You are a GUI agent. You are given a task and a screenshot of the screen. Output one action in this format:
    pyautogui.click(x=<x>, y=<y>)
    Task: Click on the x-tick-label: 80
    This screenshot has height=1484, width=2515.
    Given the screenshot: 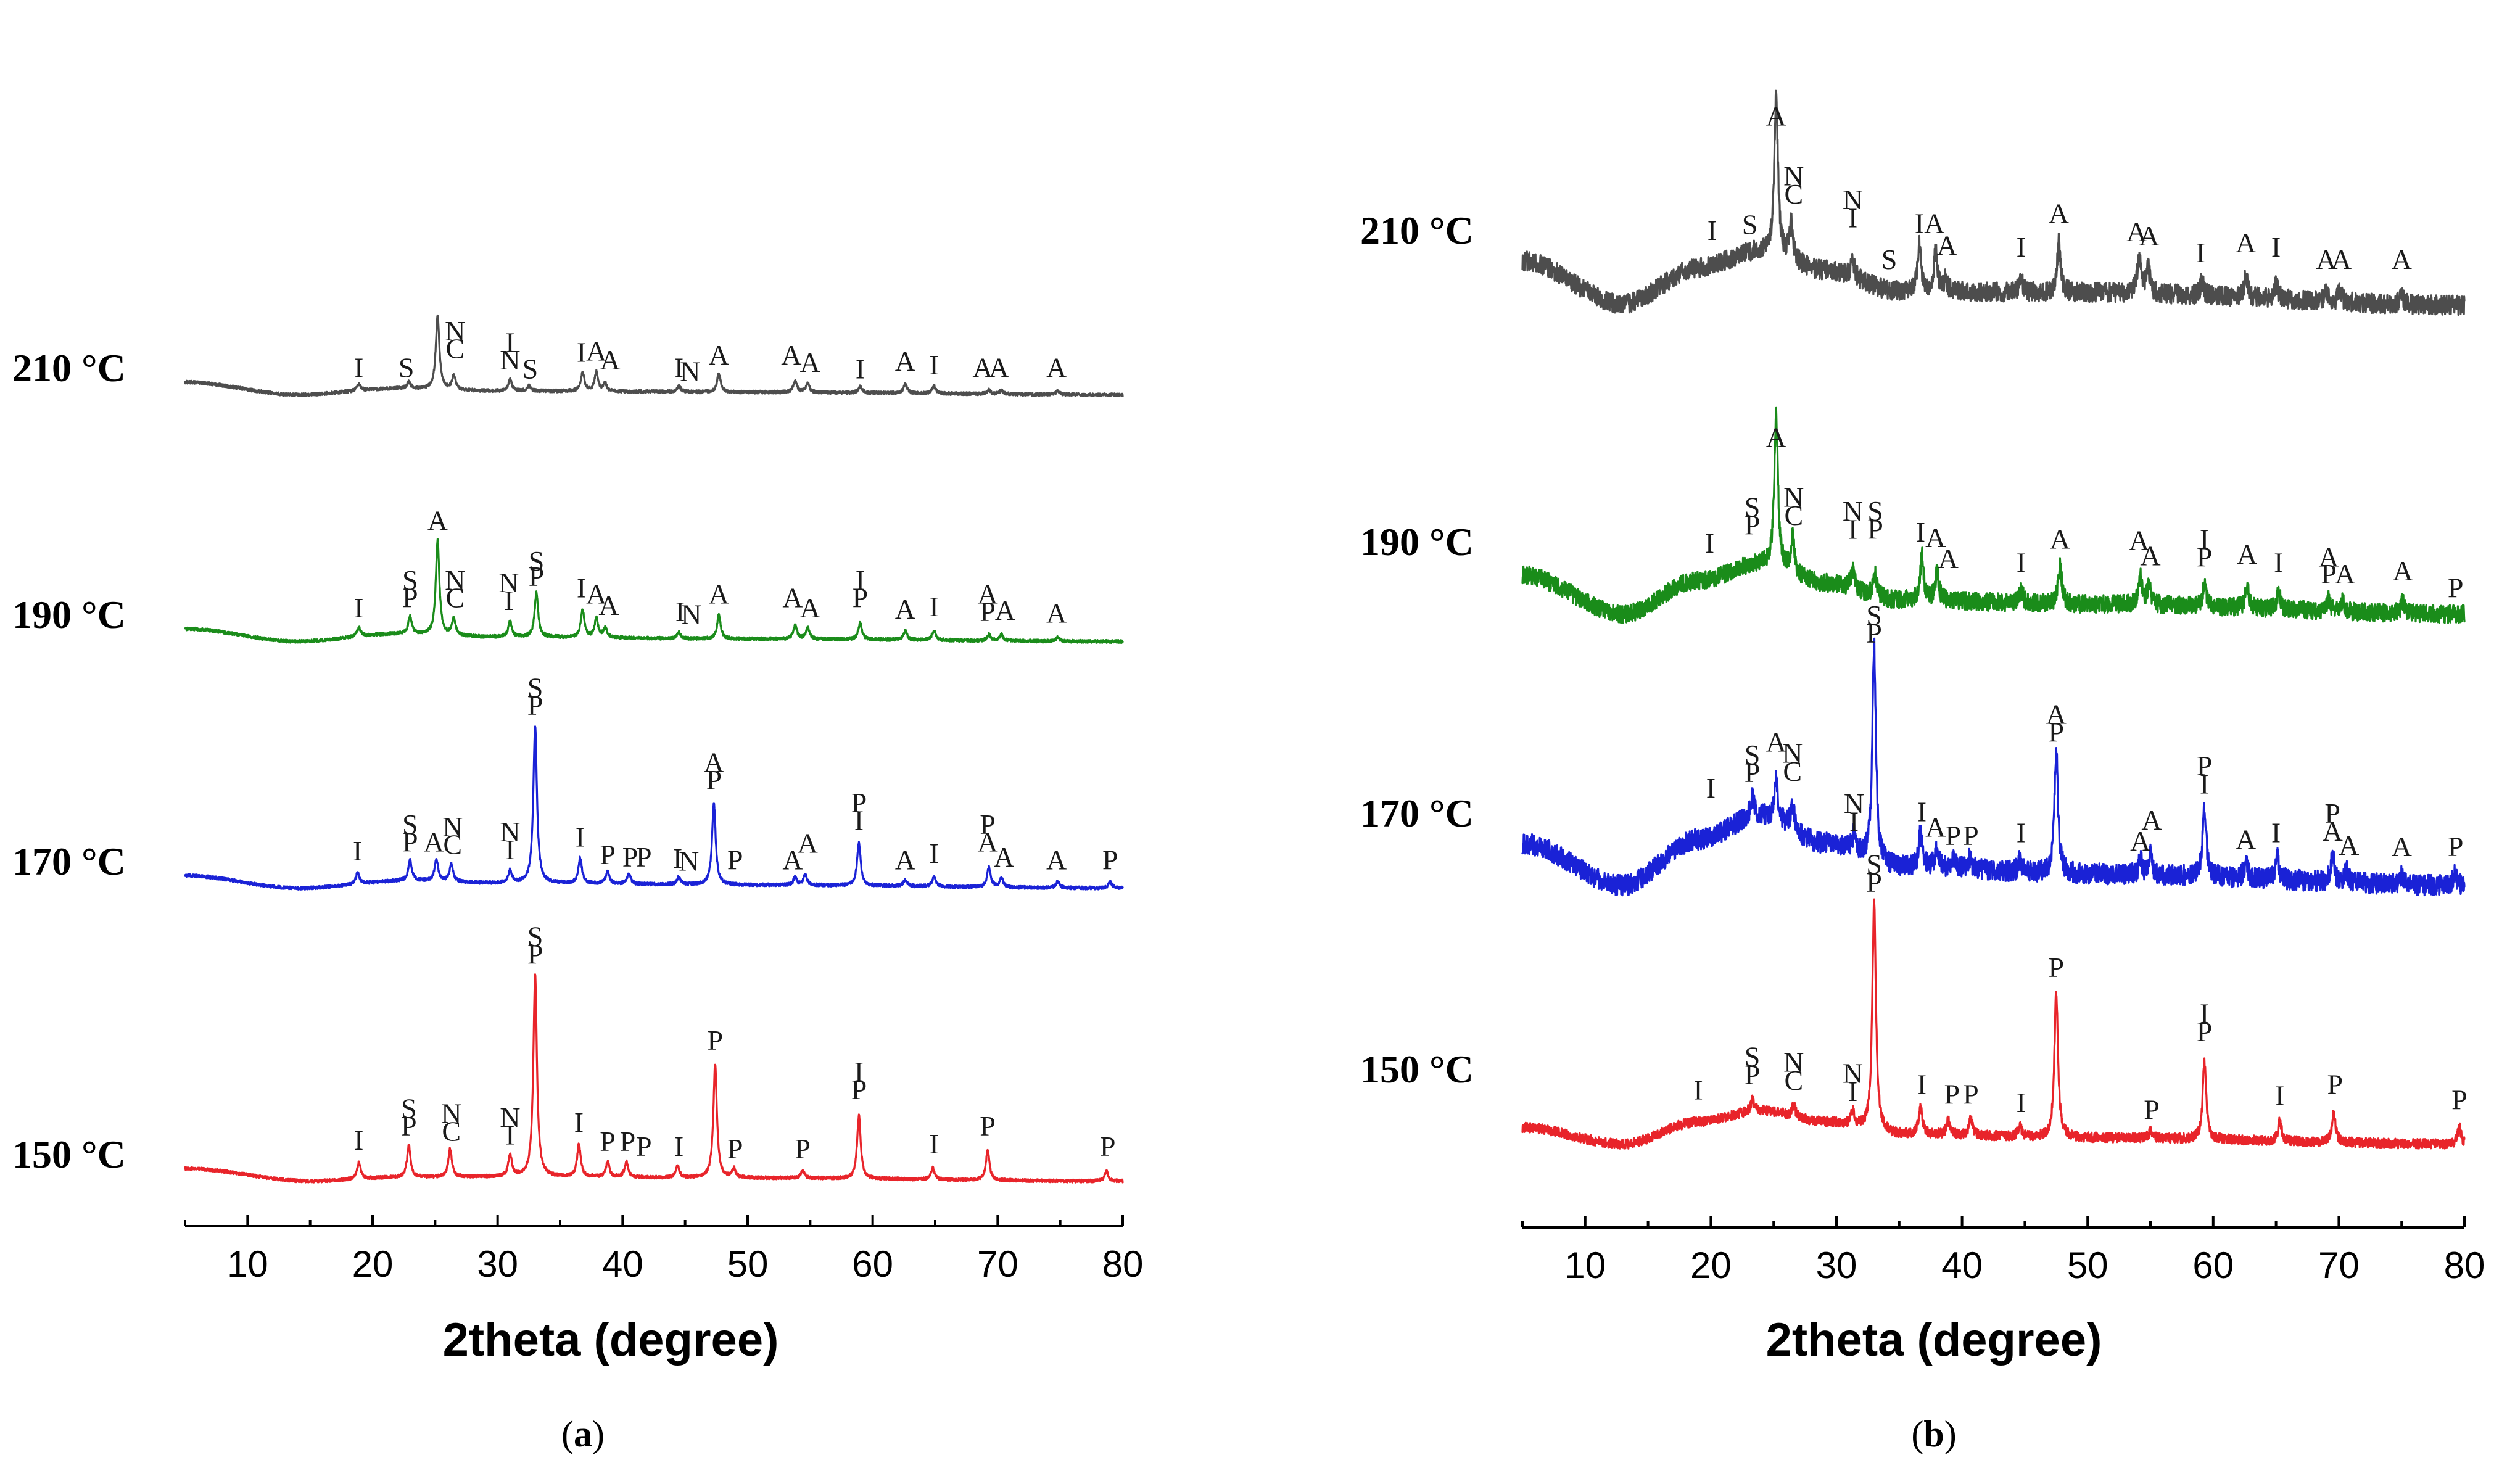 What is the action you would take?
    pyautogui.click(x=1123, y=1264)
    